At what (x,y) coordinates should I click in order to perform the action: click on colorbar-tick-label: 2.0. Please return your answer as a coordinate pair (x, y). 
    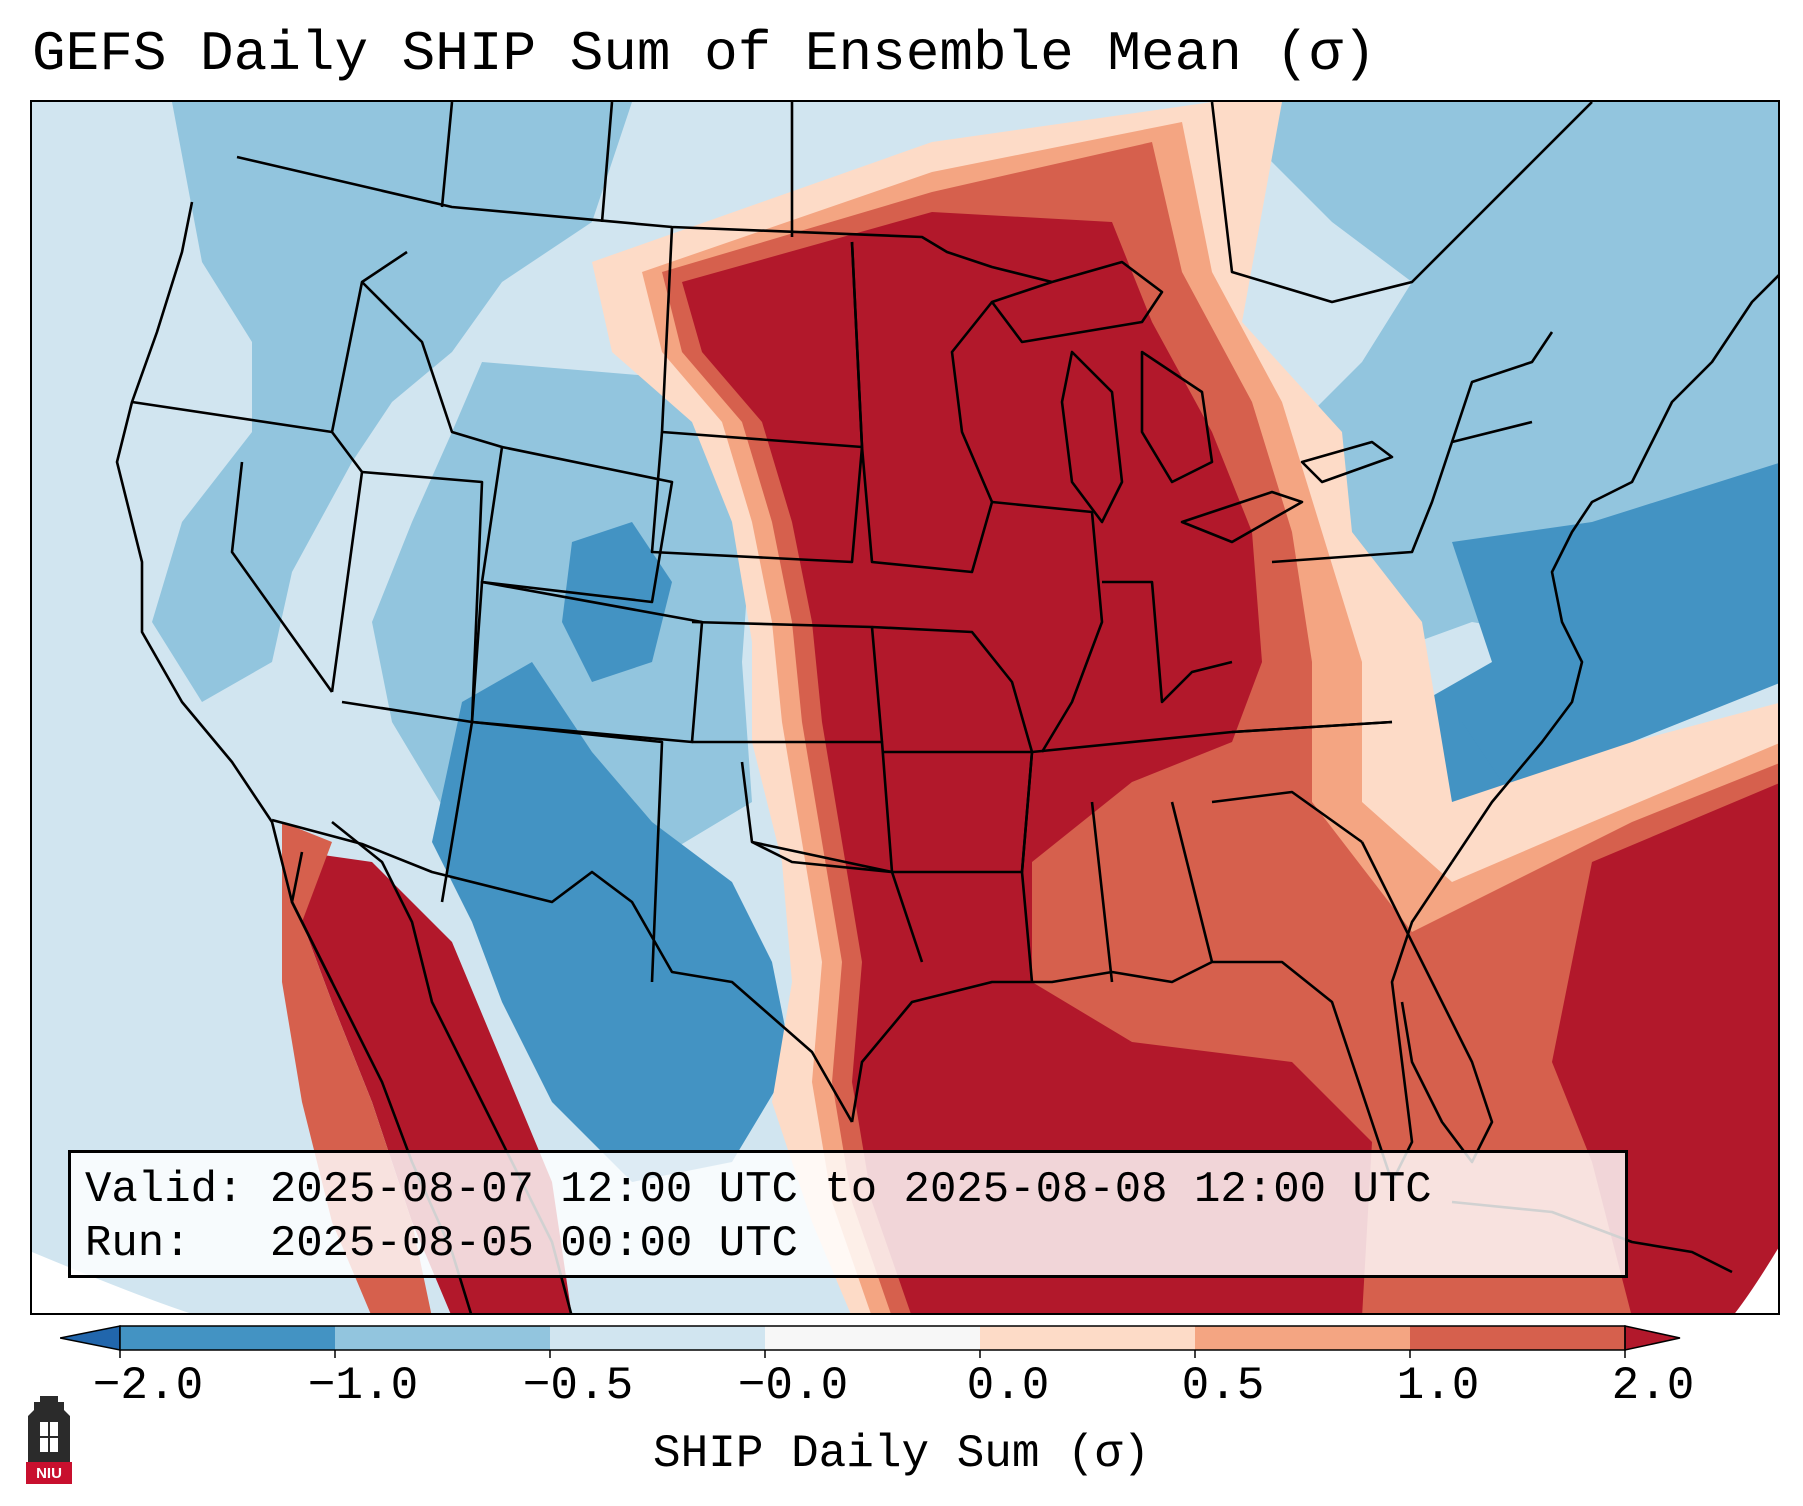
    Looking at the image, I should click on (1653, 1386).